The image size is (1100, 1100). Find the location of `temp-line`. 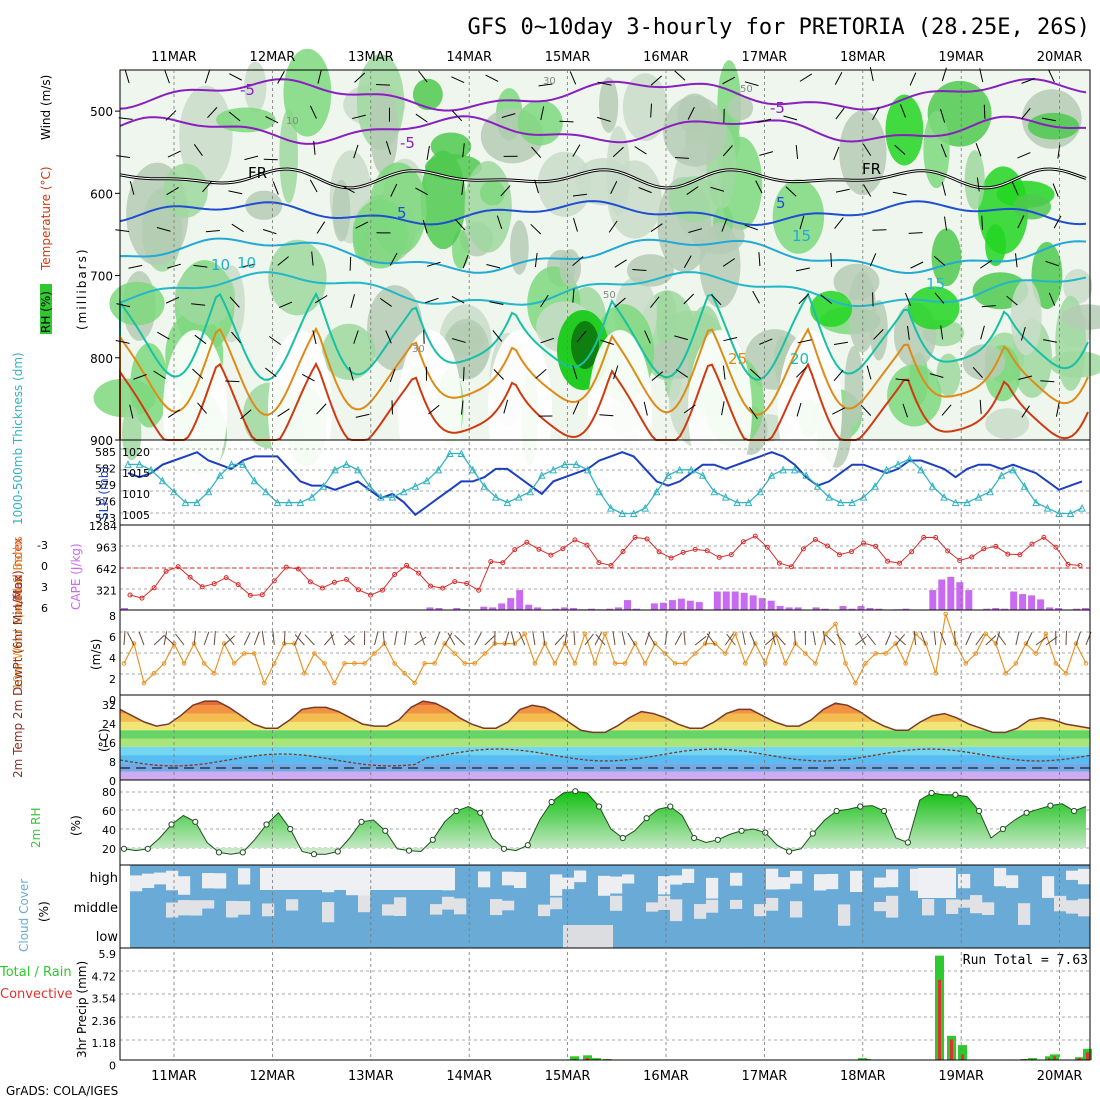

temp-line is located at coordinates (605, 717).